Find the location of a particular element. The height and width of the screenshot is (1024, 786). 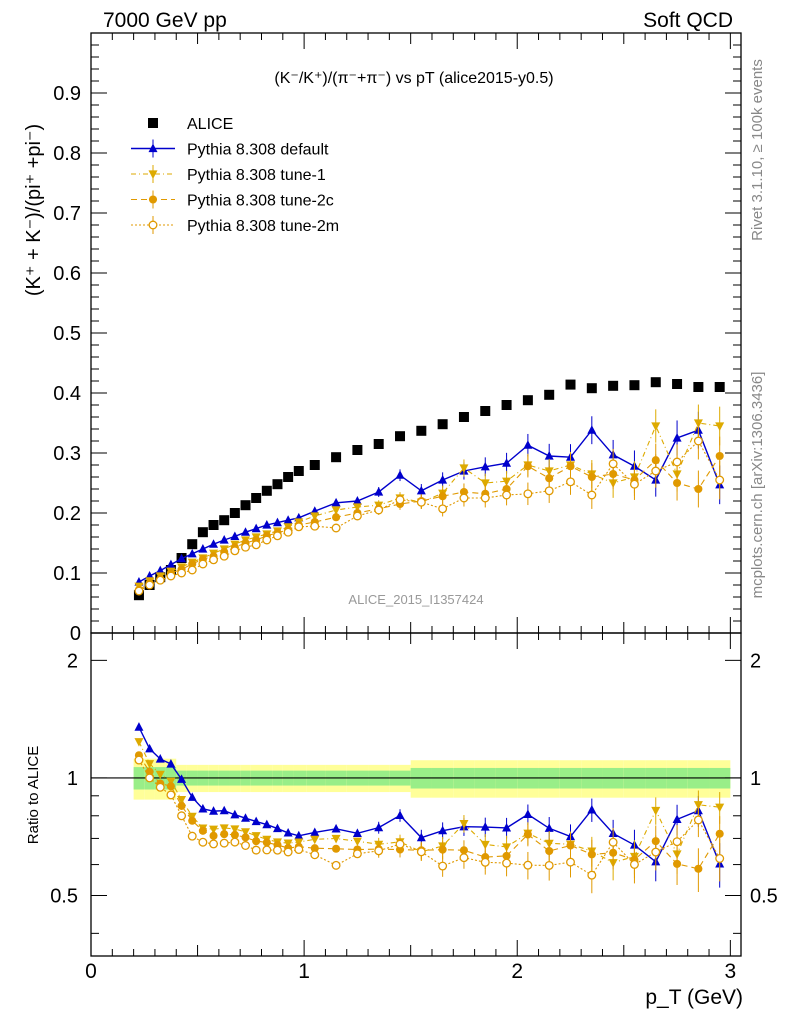

y-tick-label: 0.7 is located at coordinates (67, 214).